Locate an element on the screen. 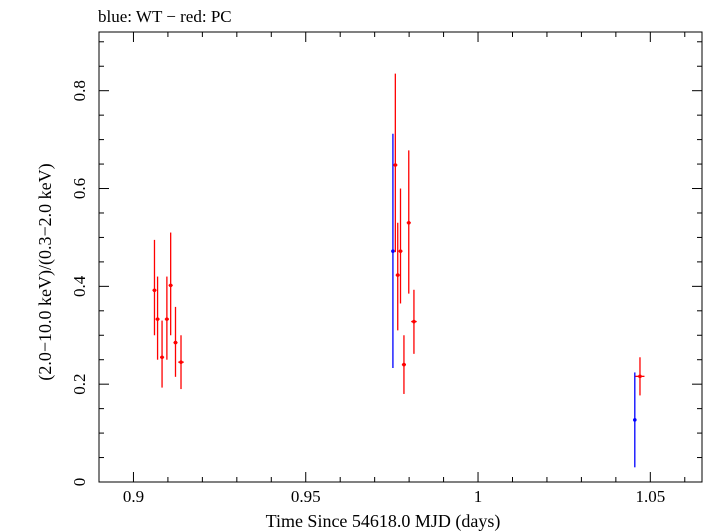  y-tick-label: 0.4 is located at coordinates (79, 286).